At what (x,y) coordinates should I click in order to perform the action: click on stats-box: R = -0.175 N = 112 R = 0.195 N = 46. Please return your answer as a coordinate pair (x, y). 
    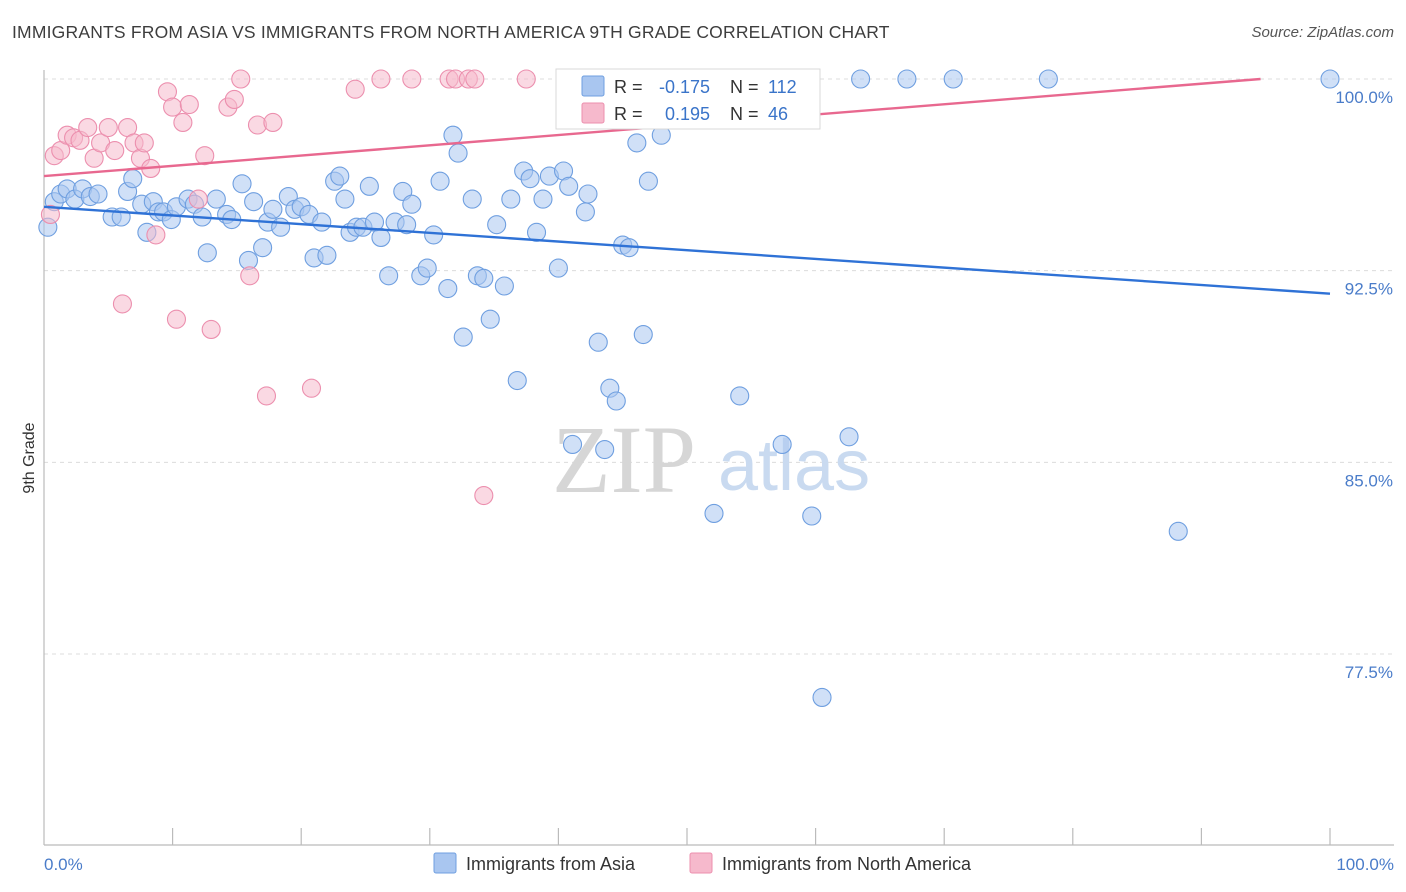
    Looking at the image, I should click on (688, 99).